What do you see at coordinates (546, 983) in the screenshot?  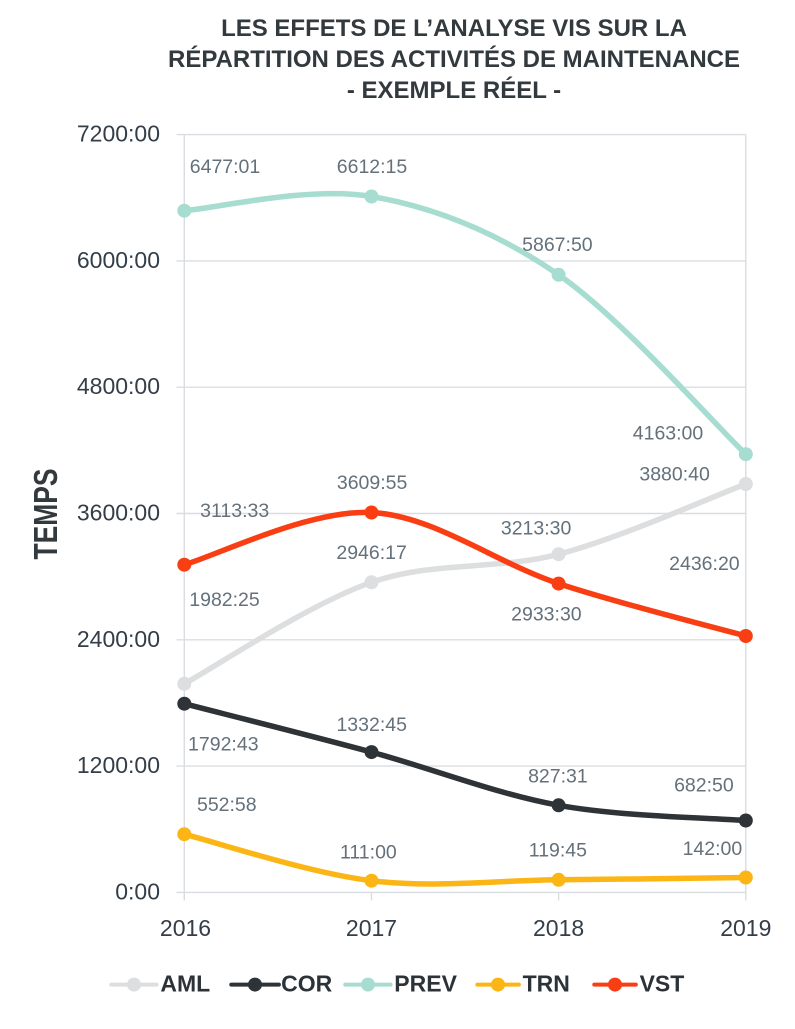 I see `svg-text: TRN` at bounding box center [546, 983].